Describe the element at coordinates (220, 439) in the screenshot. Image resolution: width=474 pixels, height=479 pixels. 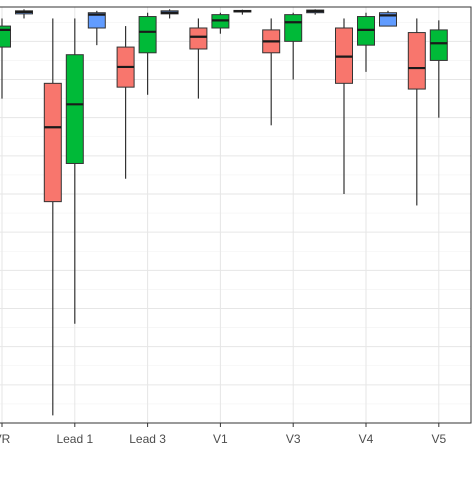
I see `x-tick-label: V1` at that location.